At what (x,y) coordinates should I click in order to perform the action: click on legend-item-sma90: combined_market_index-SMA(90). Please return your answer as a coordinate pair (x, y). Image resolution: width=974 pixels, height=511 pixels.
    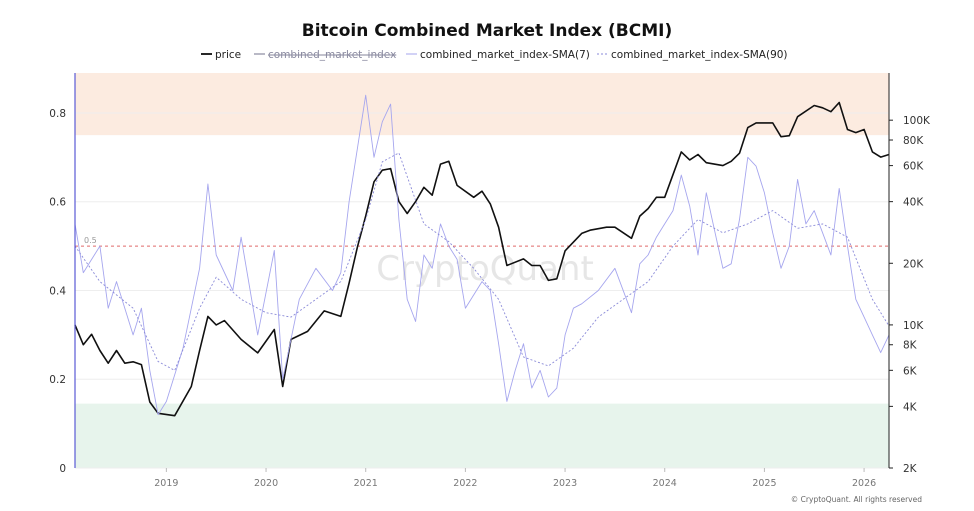
    Looking at the image, I should click on (692, 55).